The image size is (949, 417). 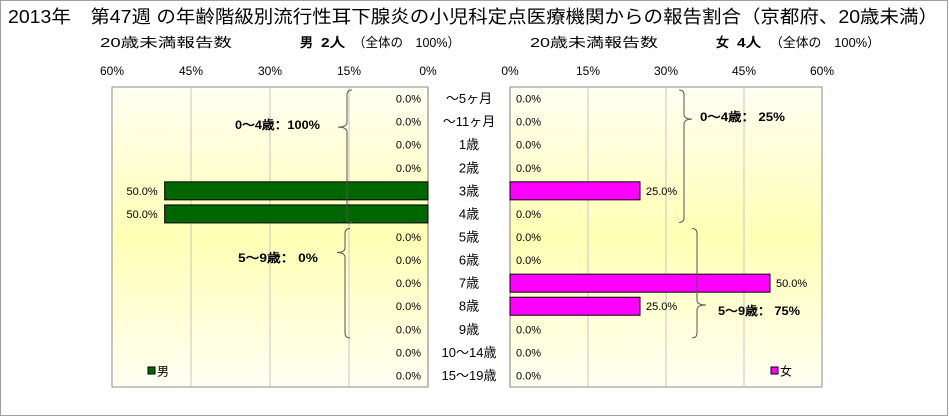 What do you see at coordinates (469, 121) in the screenshot?
I see `category-label: ～11ヶ月` at bounding box center [469, 121].